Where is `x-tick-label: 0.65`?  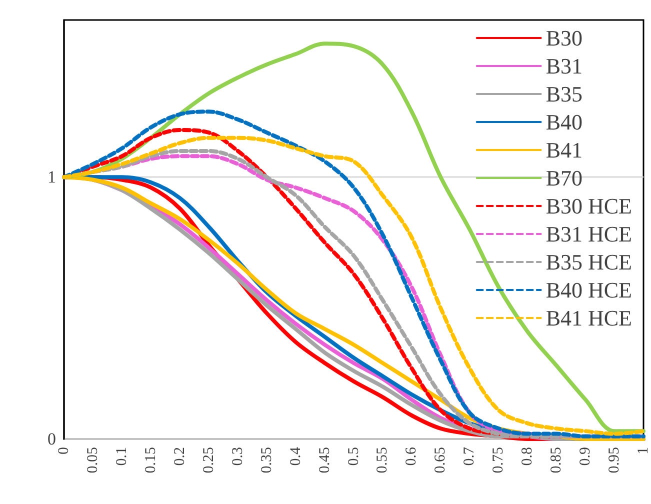 x-tick-label: 0.65 is located at coordinates (440, 460).